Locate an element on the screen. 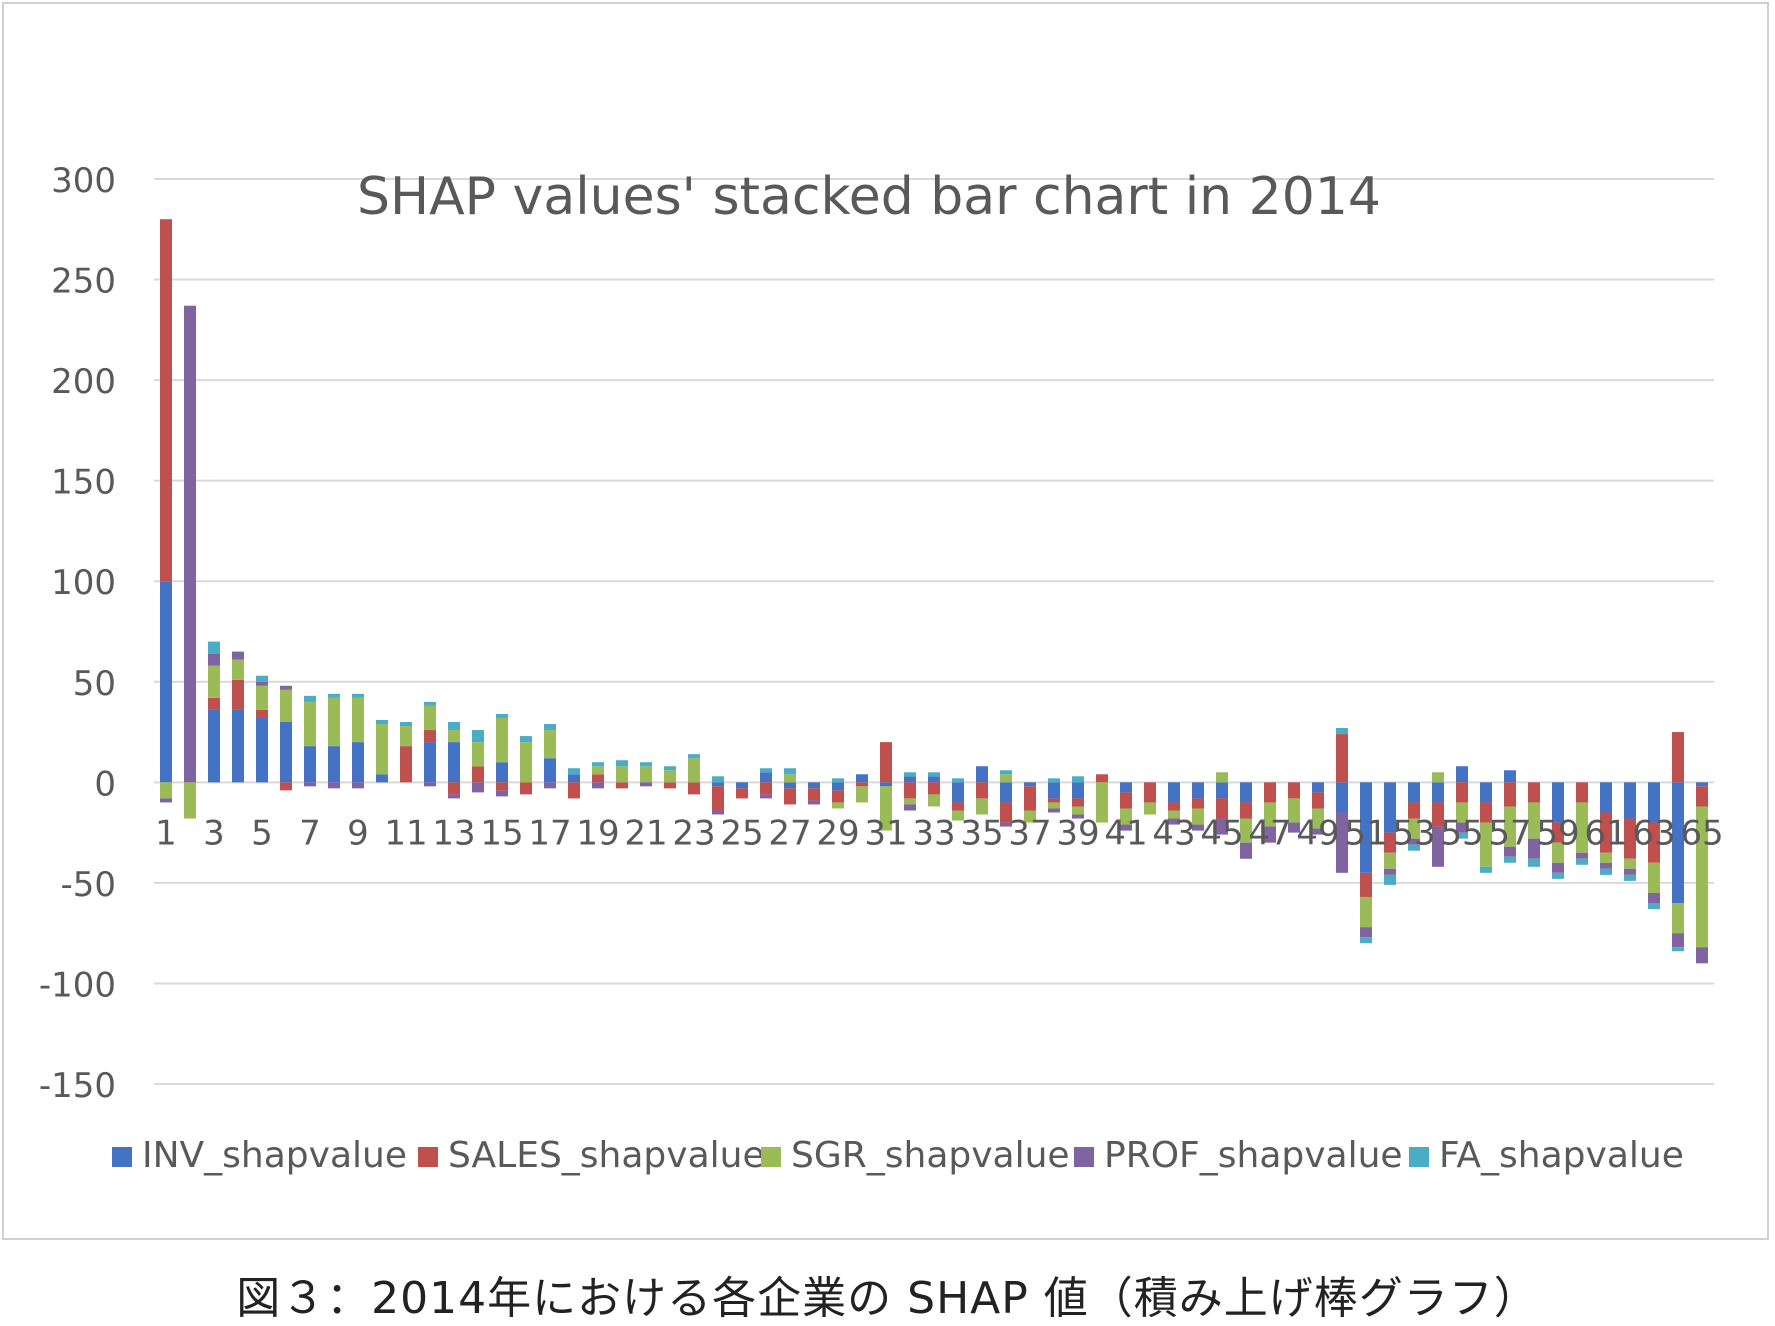 The height and width of the screenshot is (1326, 1775). x-tick-label: 51 is located at coordinates (1365, 833).